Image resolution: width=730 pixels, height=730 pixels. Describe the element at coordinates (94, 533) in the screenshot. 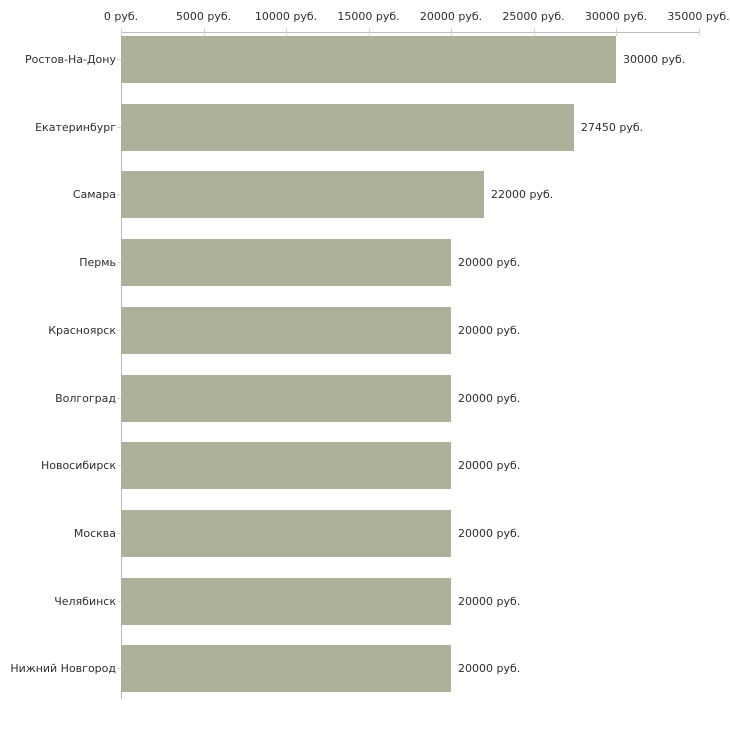

I see `category-label: Москва` at that location.